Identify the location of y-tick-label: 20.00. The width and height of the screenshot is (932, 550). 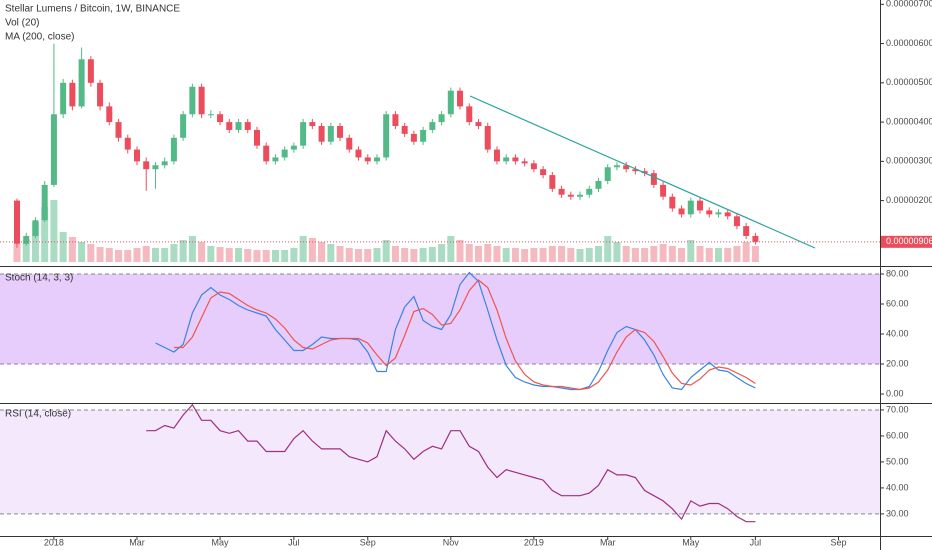
(897, 363).